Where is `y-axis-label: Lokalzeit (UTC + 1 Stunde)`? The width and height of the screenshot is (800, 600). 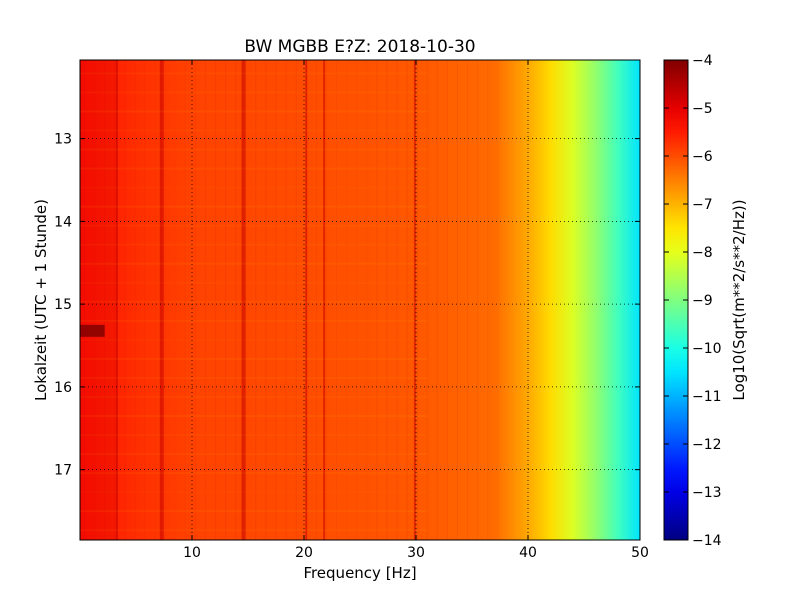
y-axis-label: Lokalzeit (UTC + 1 Stunde) is located at coordinates (41, 300).